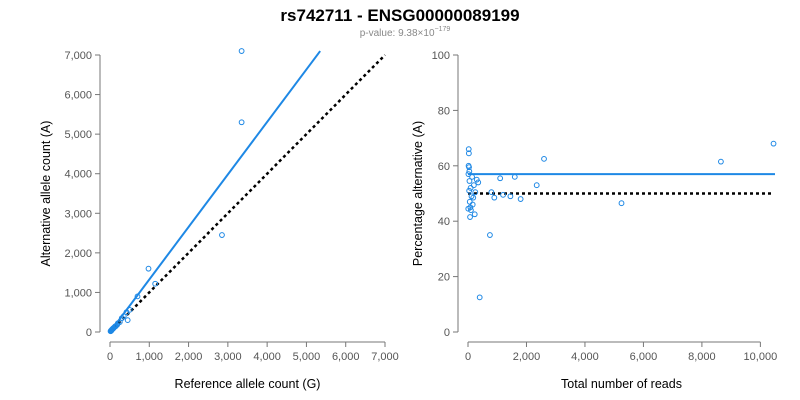 This screenshot has height=400, width=800. I want to click on y-tick-label: 80, so click(444, 111).